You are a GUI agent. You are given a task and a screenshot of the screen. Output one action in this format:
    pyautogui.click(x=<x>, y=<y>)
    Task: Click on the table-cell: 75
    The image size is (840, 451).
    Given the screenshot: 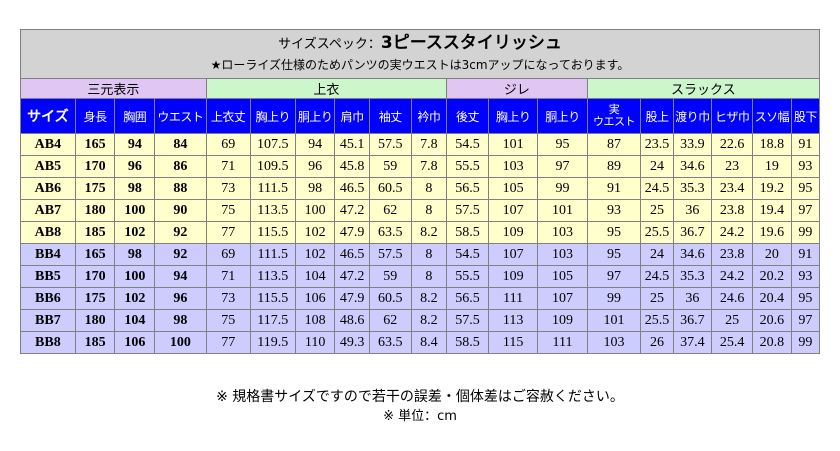 What is the action you would take?
    pyautogui.click(x=228, y=210)
    